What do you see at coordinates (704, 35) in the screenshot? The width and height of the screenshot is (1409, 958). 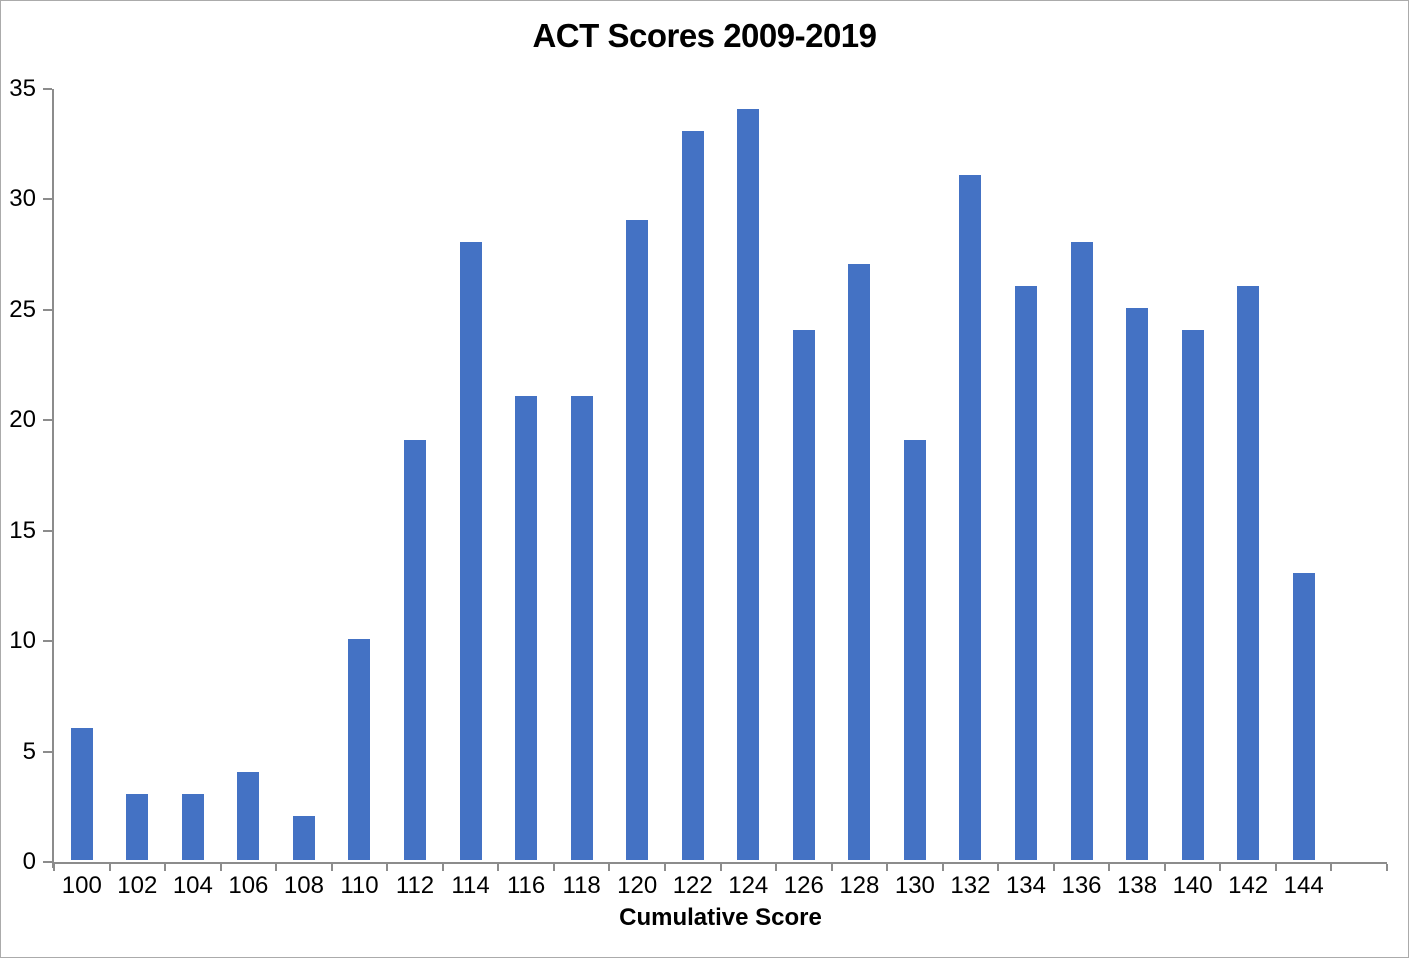 I see `chart-title: ACT Scores 2009-2019` at bounding box center [704, 35].